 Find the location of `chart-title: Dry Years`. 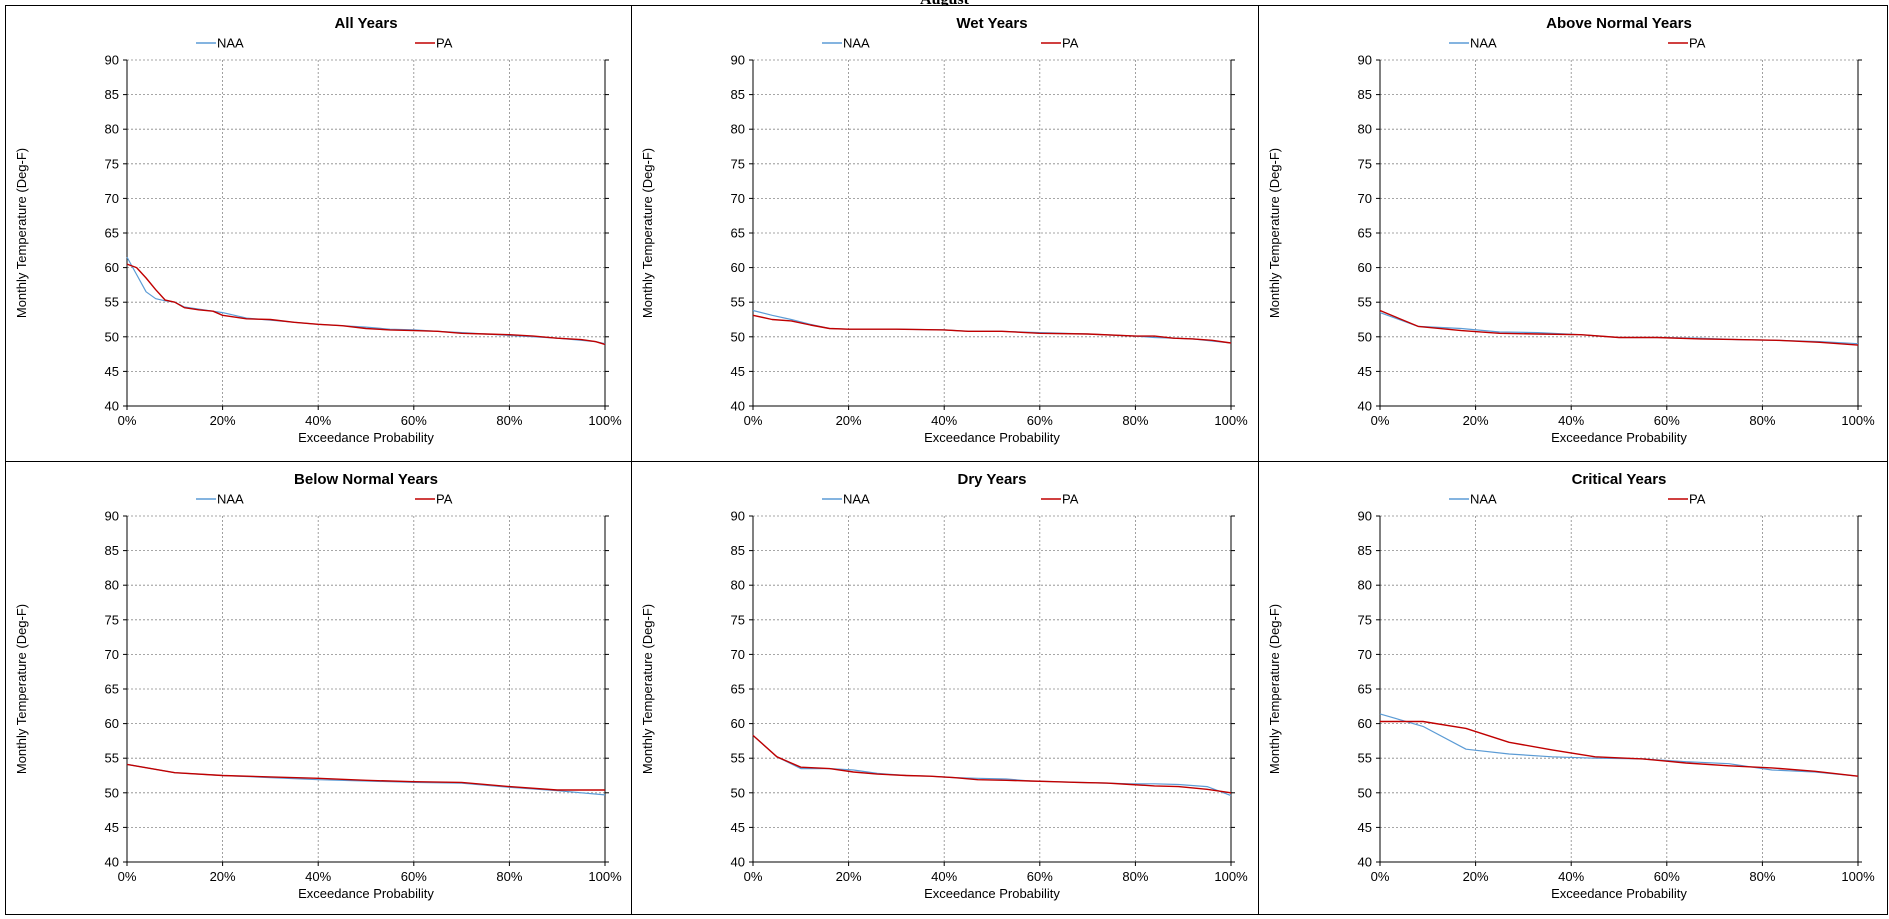

chart-title: Dry Years is located at coordinates (992, 479).